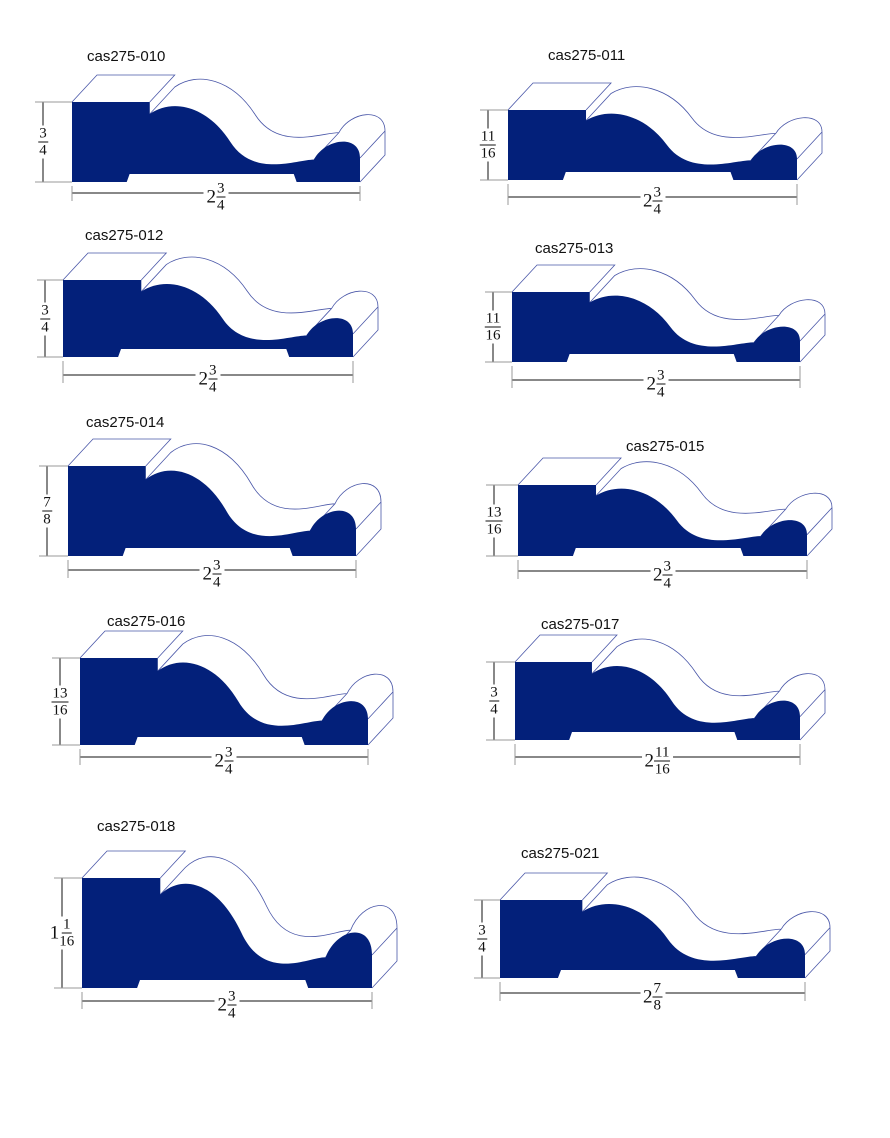 This screenshot has height=1138, width=890. Describe the element at coordinates (125, 422) in the screenshot. I see `profile-label: cas275-014` at that location.